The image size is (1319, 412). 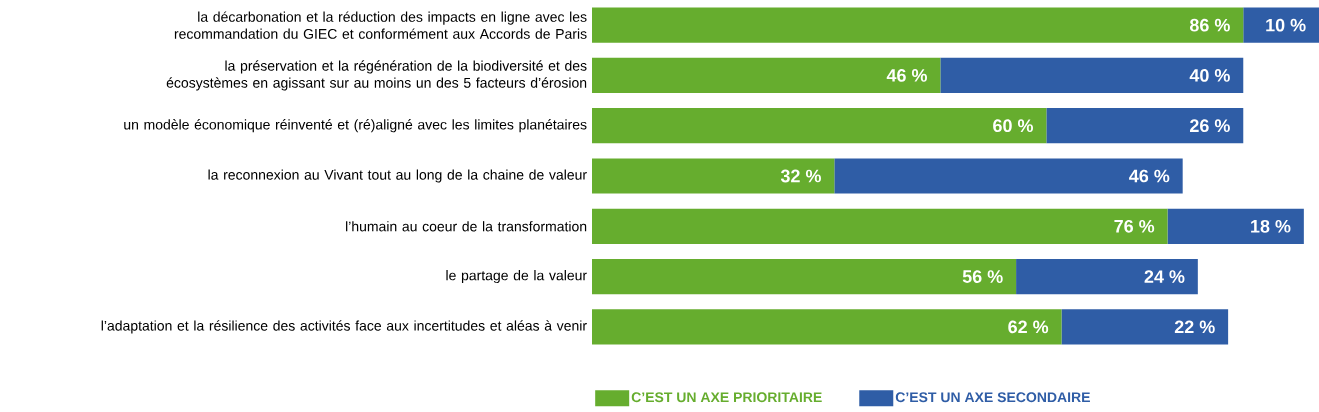 I want to click on data-label: 56 %, so click(x=982, y=276).